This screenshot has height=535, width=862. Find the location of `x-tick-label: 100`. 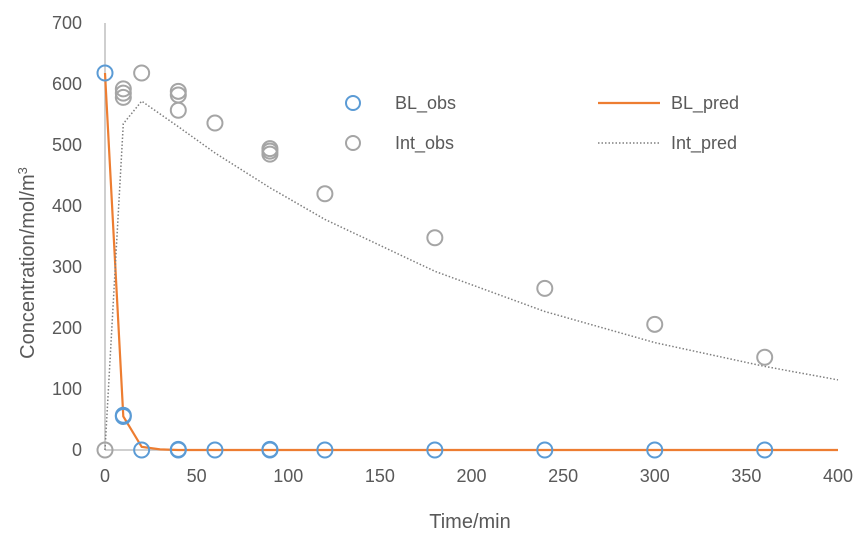

x-tick-label: 100 is located at coordinates (288, 476).